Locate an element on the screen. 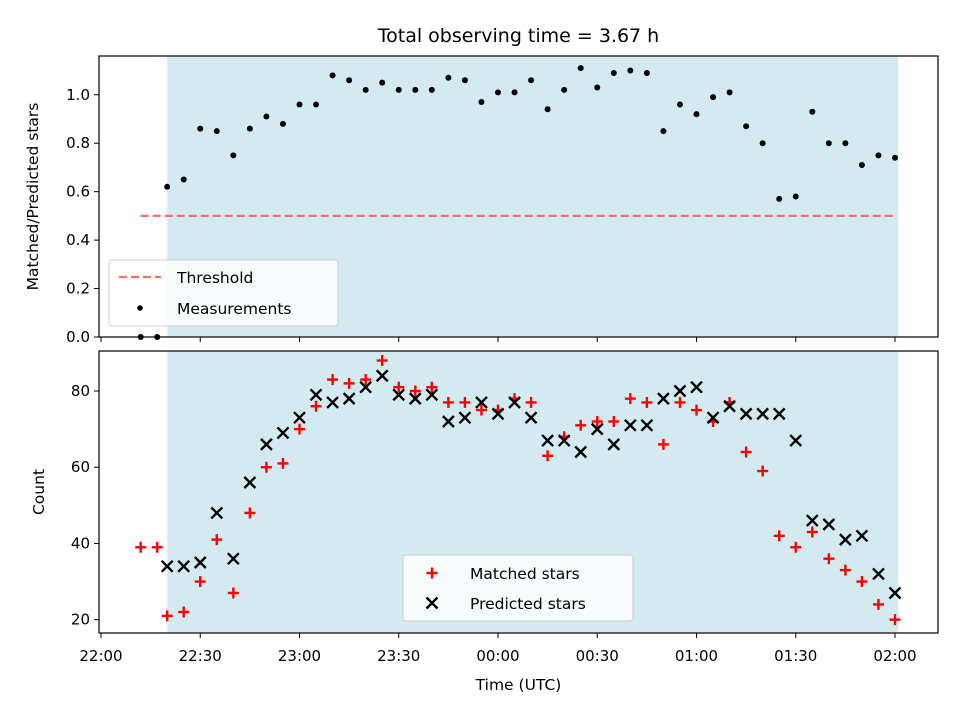  legend-measurements-swatch is located at coordinates (140, 308).